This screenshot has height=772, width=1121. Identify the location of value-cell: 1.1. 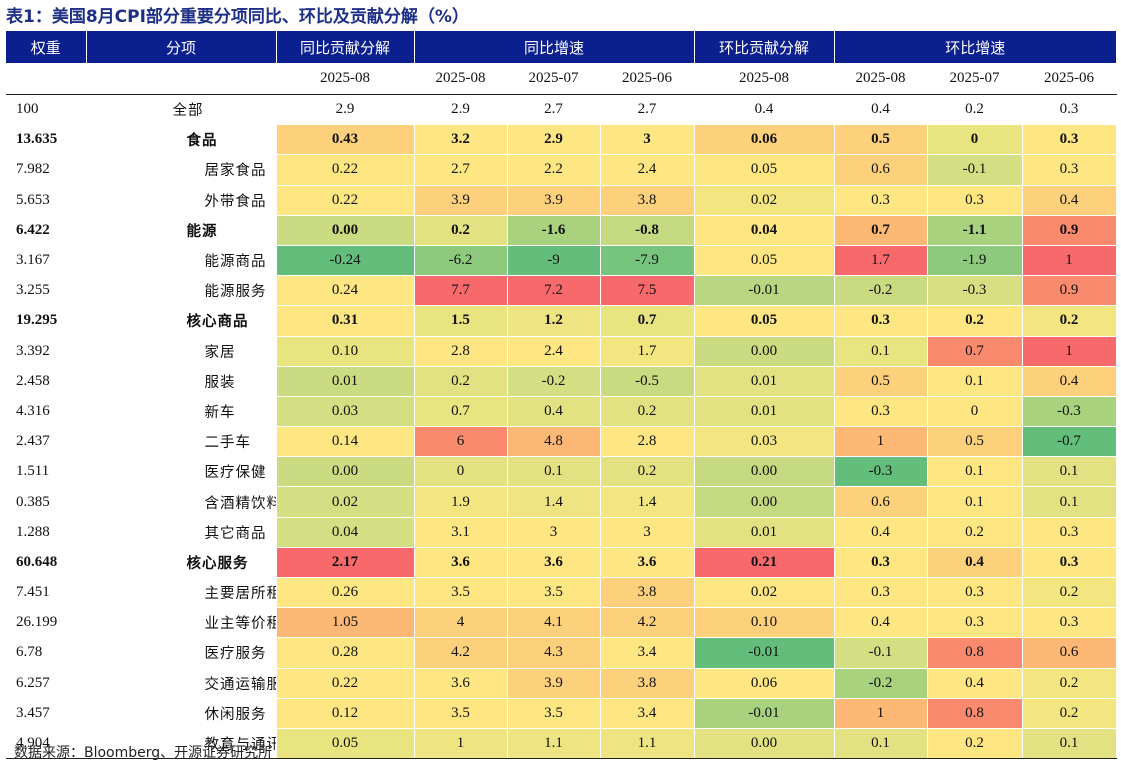
(554, 744).